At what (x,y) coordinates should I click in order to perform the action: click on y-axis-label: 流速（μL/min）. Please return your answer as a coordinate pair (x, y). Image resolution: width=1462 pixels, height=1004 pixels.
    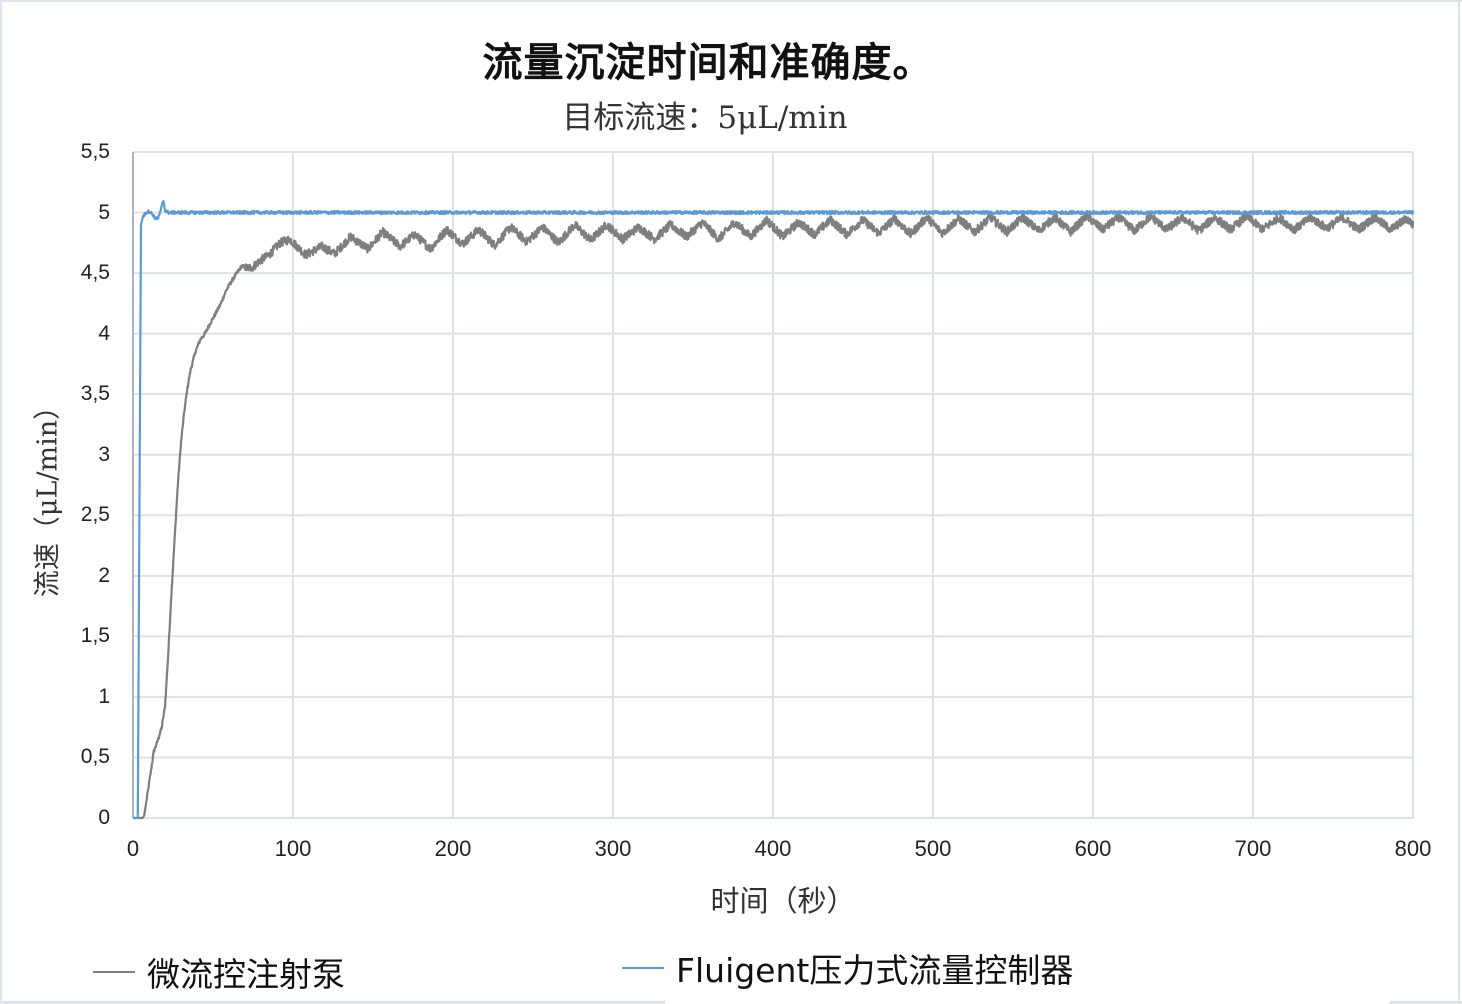
    Looking at the image, I should click on (48, 495).